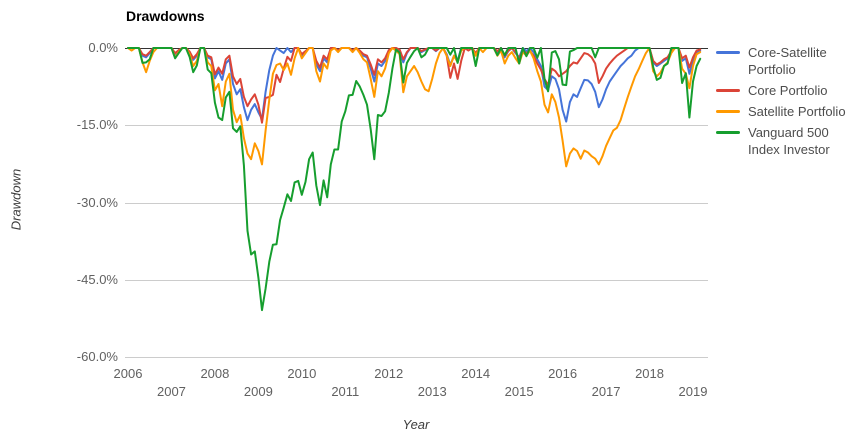 Image resolution: width=861 pixels, height=444 pixels. I want to click on legend-item: Satellite Portfolio, so click(787, 111).